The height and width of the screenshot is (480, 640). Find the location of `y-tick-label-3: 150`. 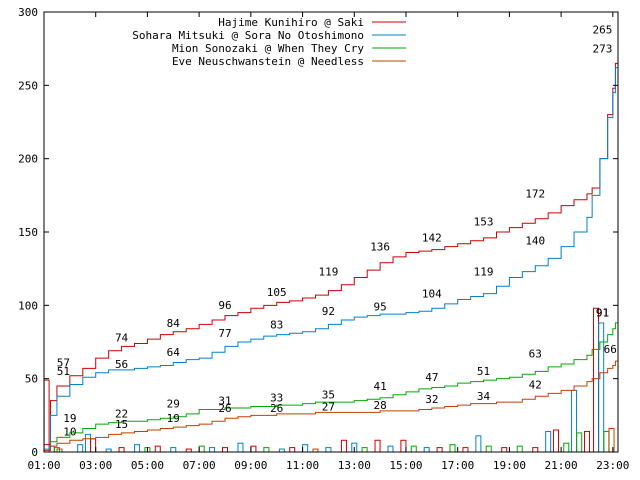

y-tick-label-3: 150 is located at coordinates (28, 232).